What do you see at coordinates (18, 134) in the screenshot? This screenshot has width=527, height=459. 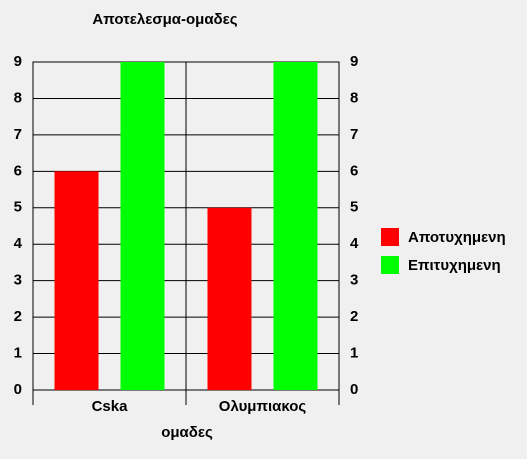 I see `y-tick-label: 7` at bounding box center [18, 134].